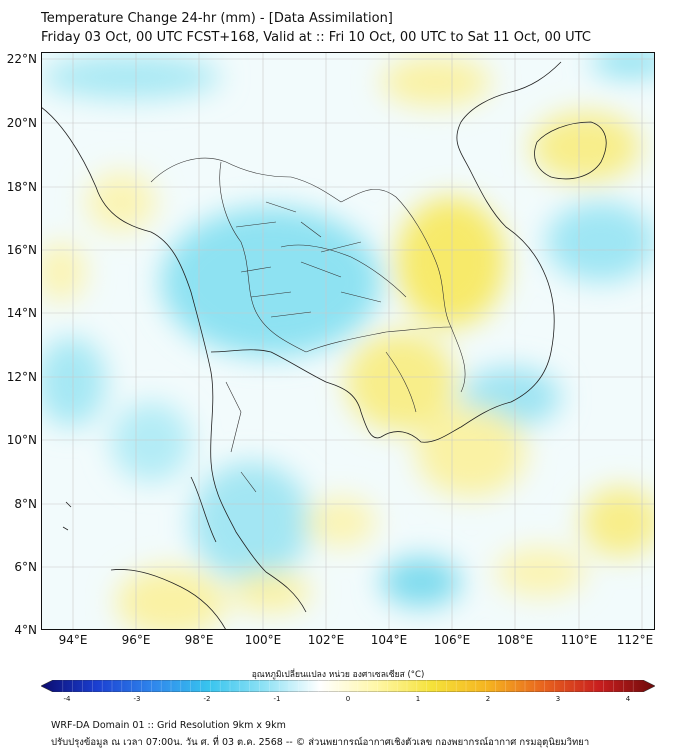 This screenshot has height=756, width=676. I want to click on lon-label: 102°E, so click(326, 640).